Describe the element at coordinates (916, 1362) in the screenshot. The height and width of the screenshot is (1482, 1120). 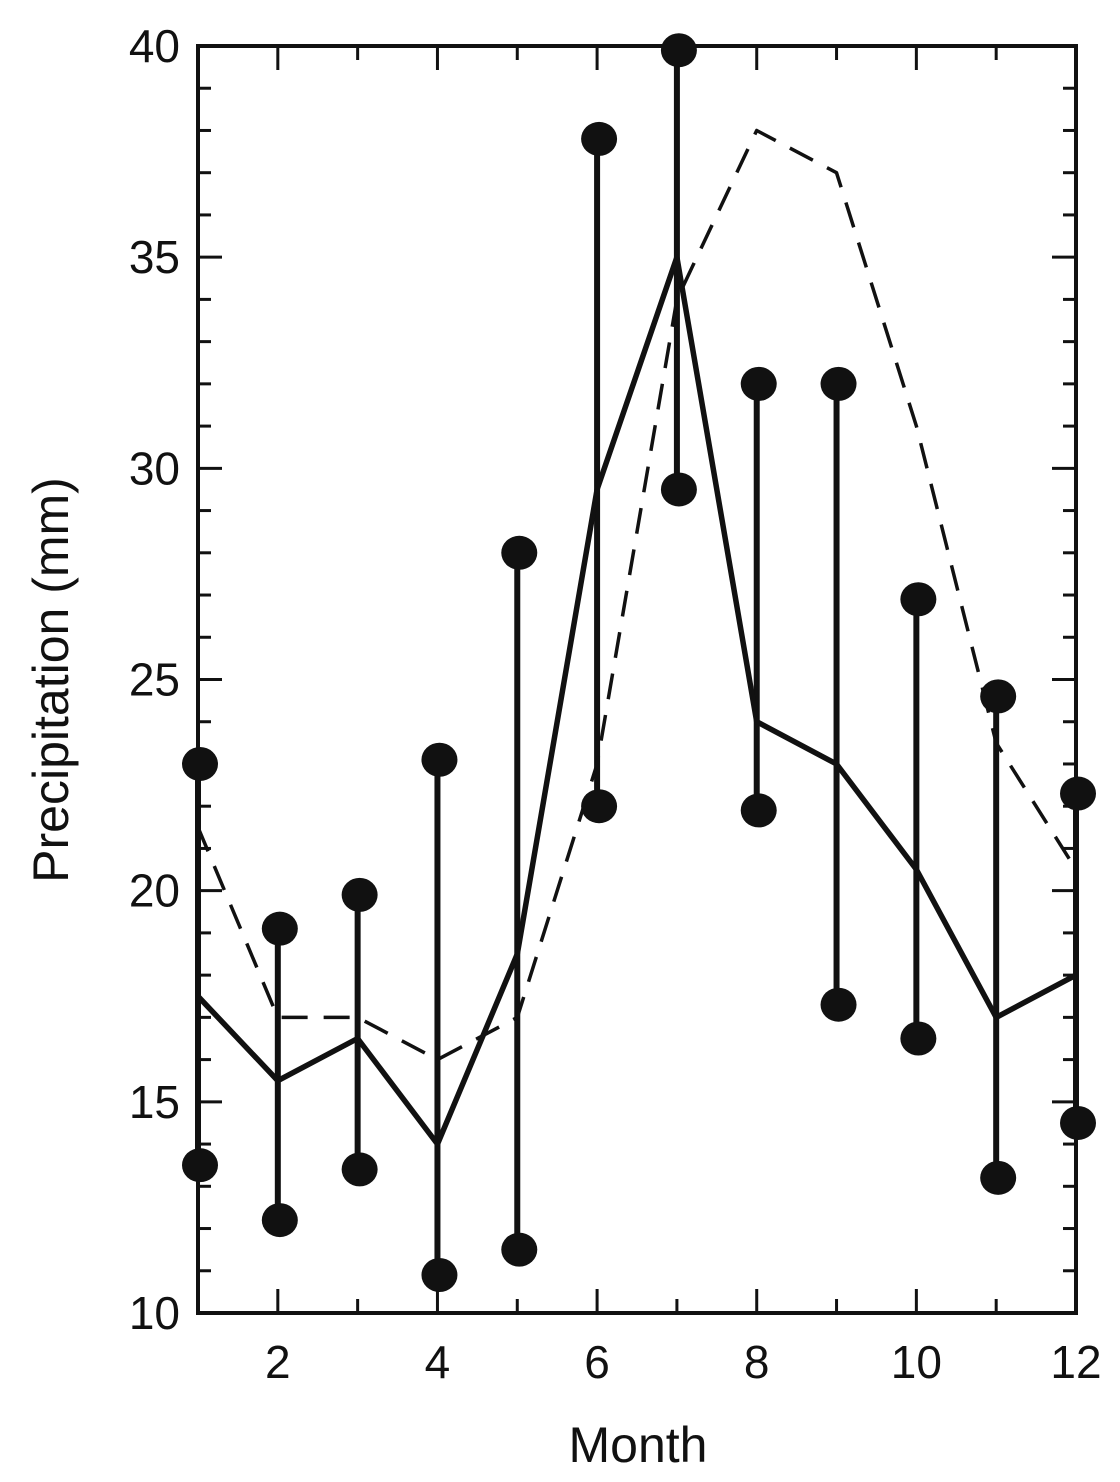
I see `x-tick-label: 10` at that location.